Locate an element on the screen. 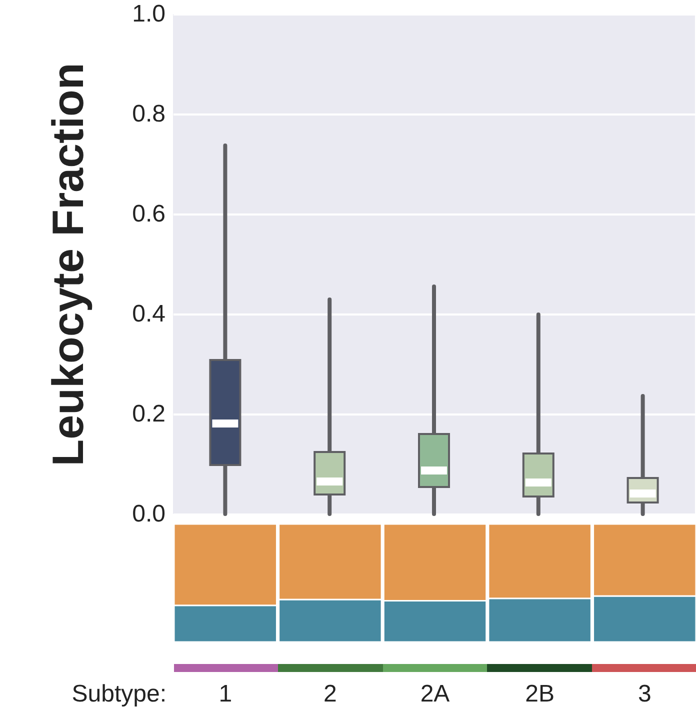  y-tick-label: 0.0 is located at coordinates (149, 514).